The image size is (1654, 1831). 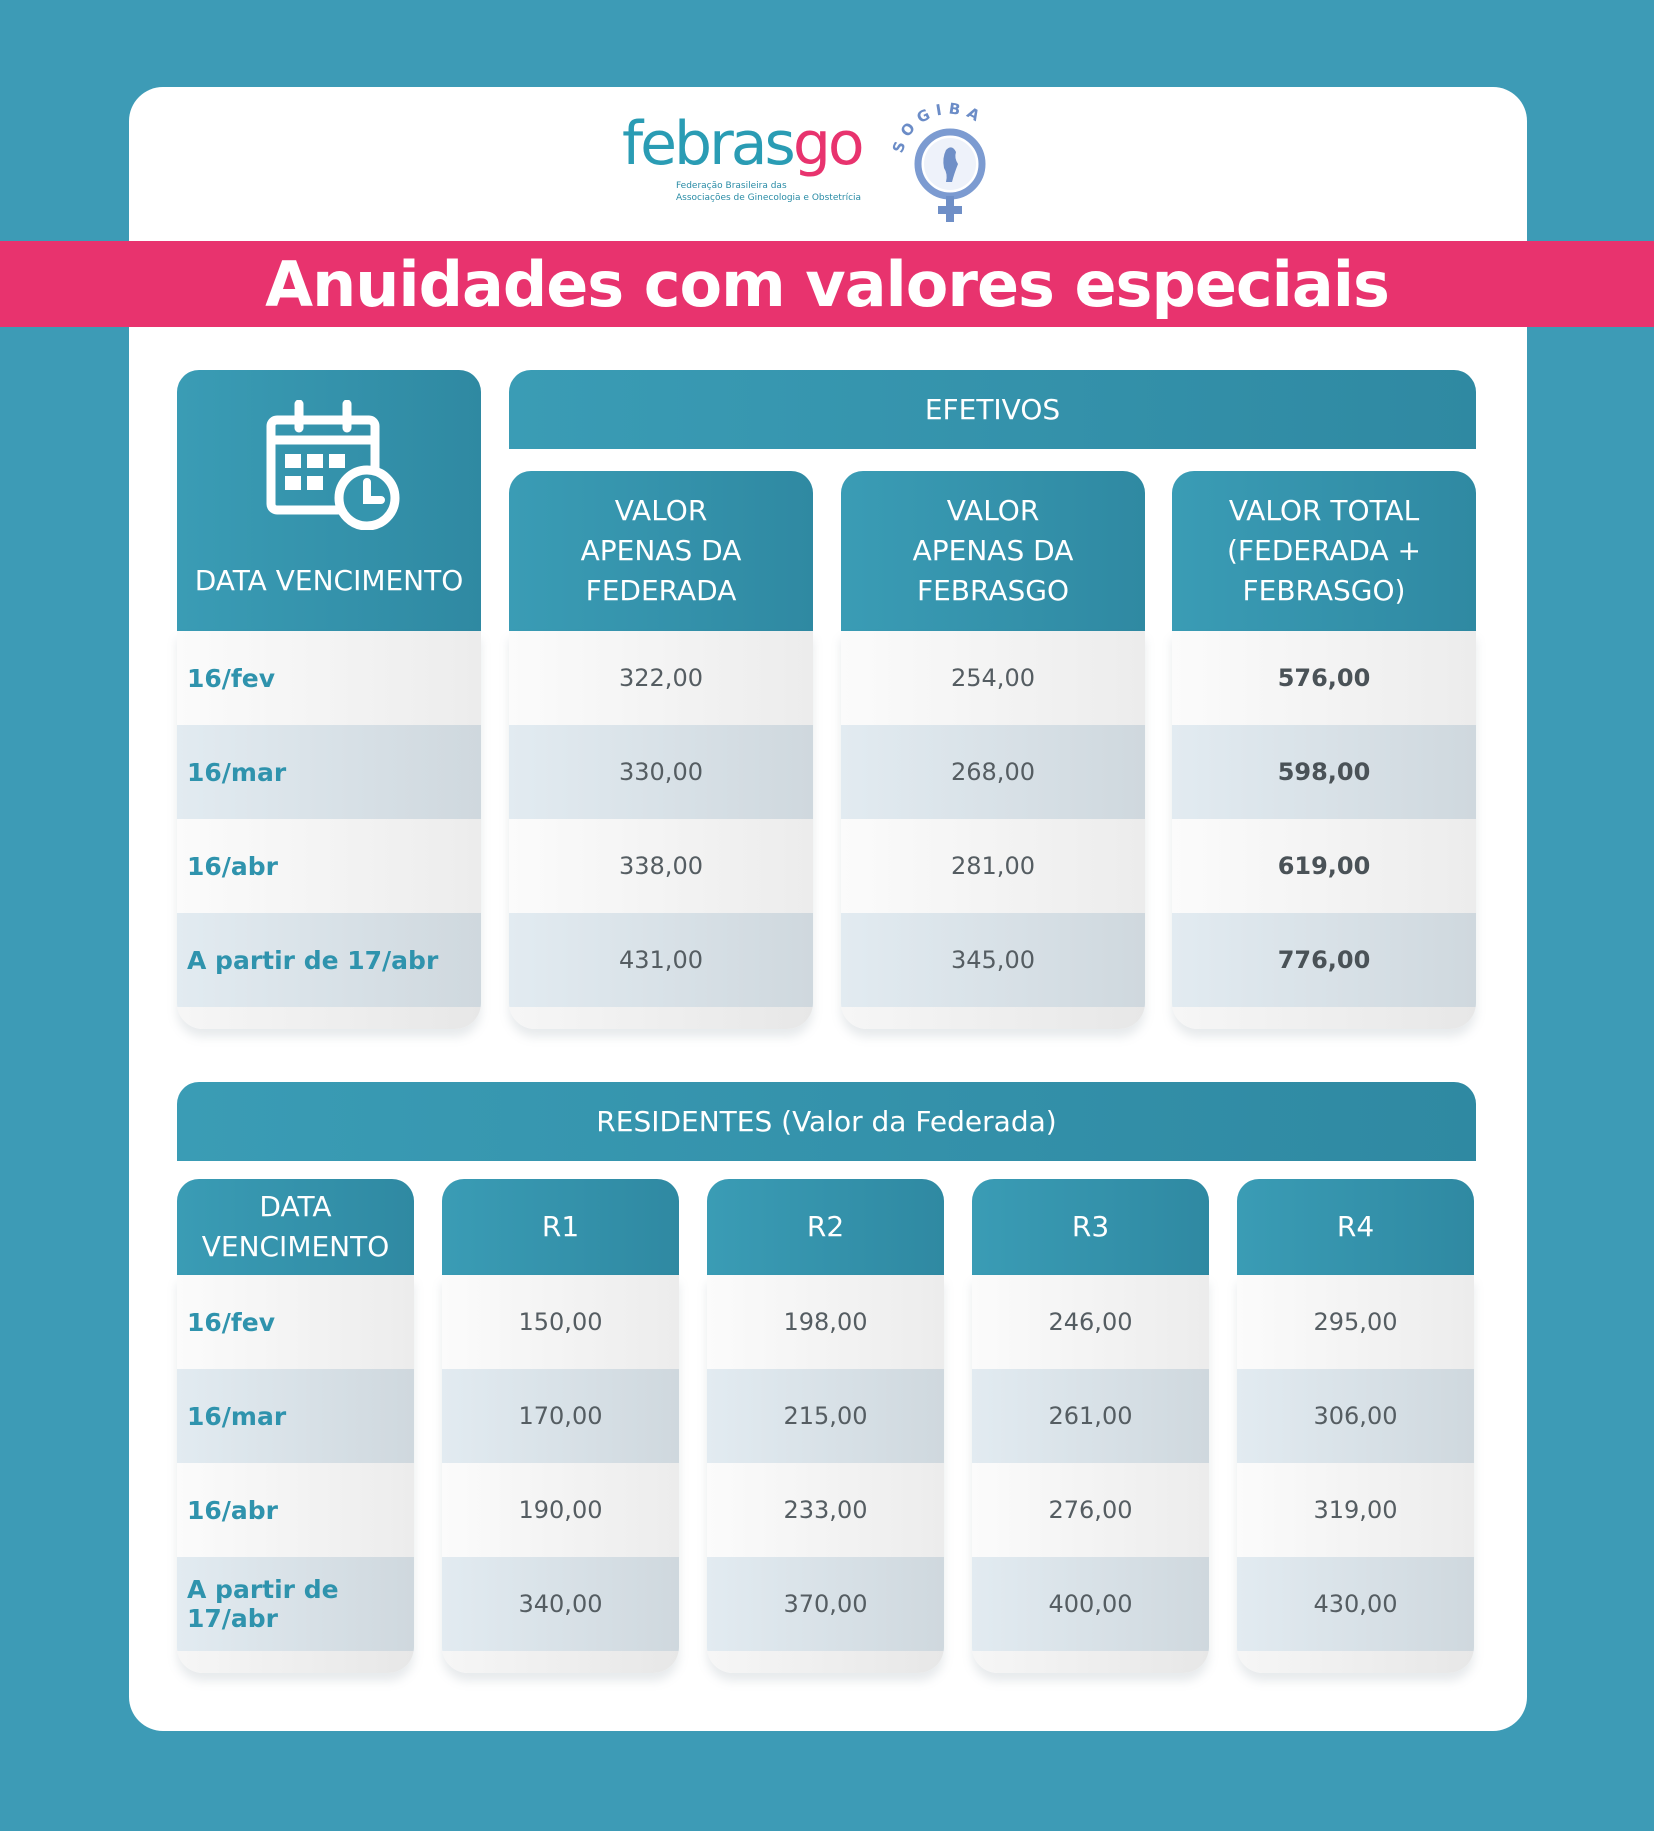 I want to click on table-cell: 400,00, so click(x=1090, y=1604).